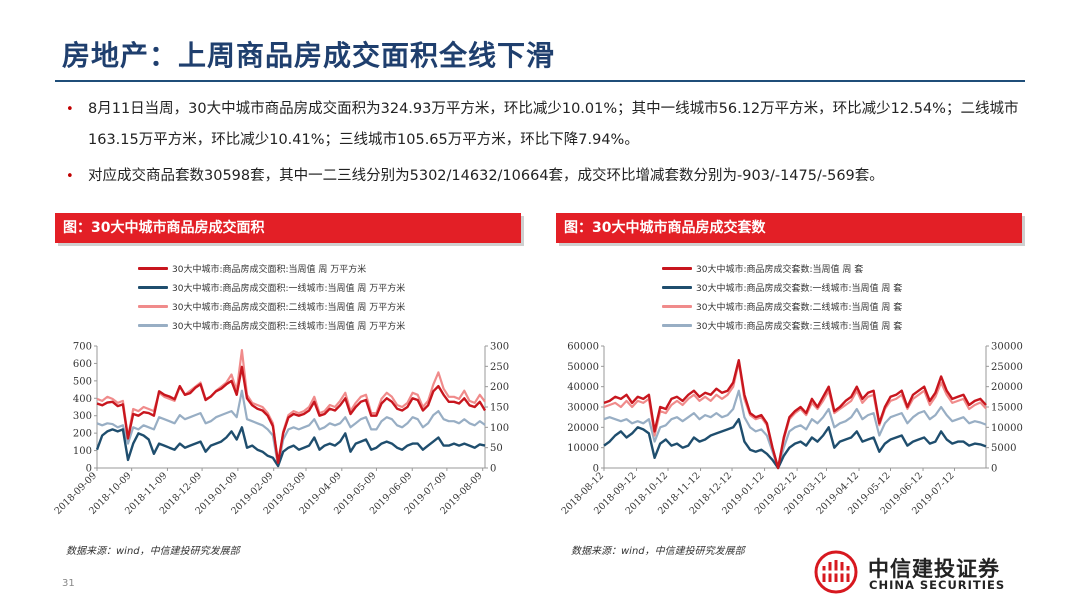  I want to click on y-left-tick-label: 500, so click(82, 381).